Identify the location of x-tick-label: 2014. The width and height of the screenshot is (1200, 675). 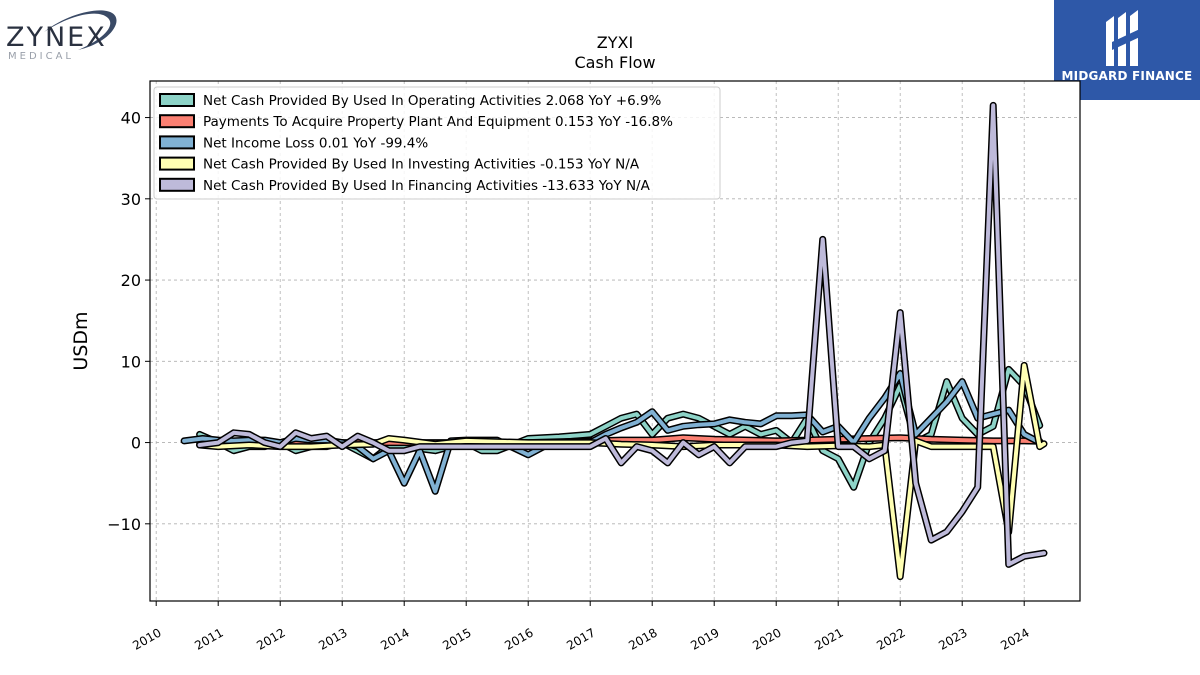
(394, 638).